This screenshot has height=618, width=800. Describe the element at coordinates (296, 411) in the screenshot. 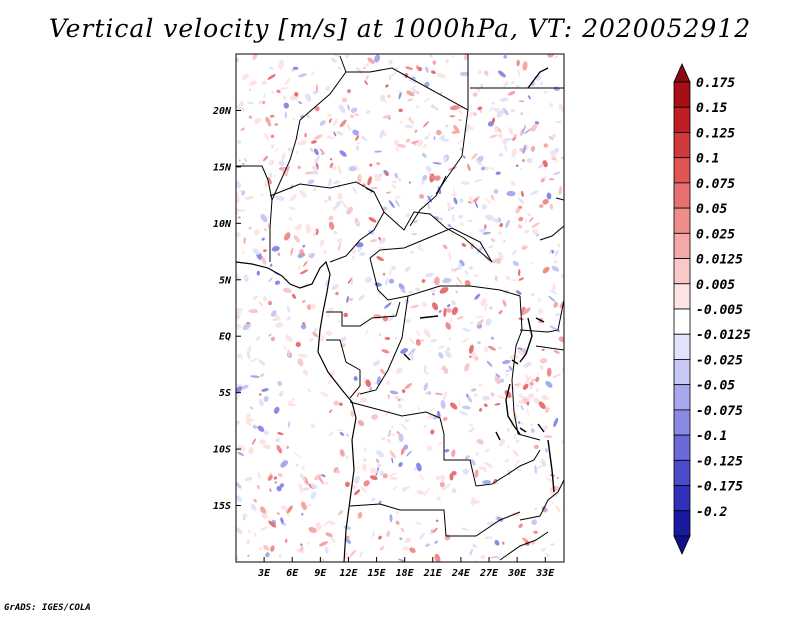

I see `coastline` at that location.